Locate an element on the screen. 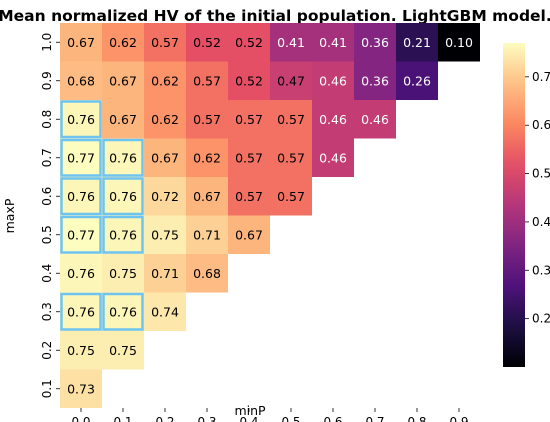 The width and height of the screenshot is (550, 422). y-tick-label: 1.0 is located at coordinates (47, 42).